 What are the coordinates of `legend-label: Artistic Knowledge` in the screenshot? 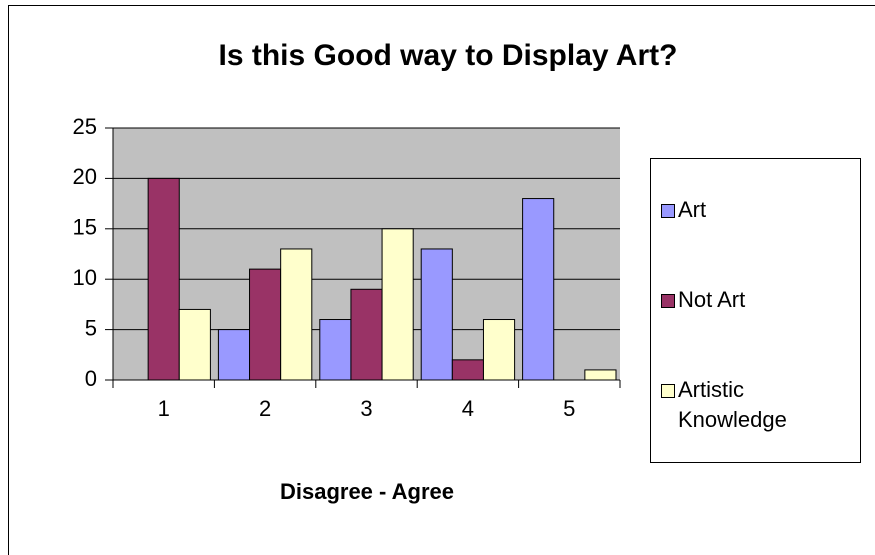 It's located at (732, 404).